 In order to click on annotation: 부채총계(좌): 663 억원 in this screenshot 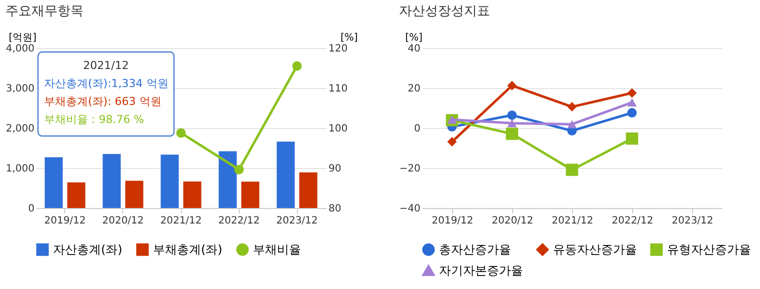, I will do `click(103, 101)`.